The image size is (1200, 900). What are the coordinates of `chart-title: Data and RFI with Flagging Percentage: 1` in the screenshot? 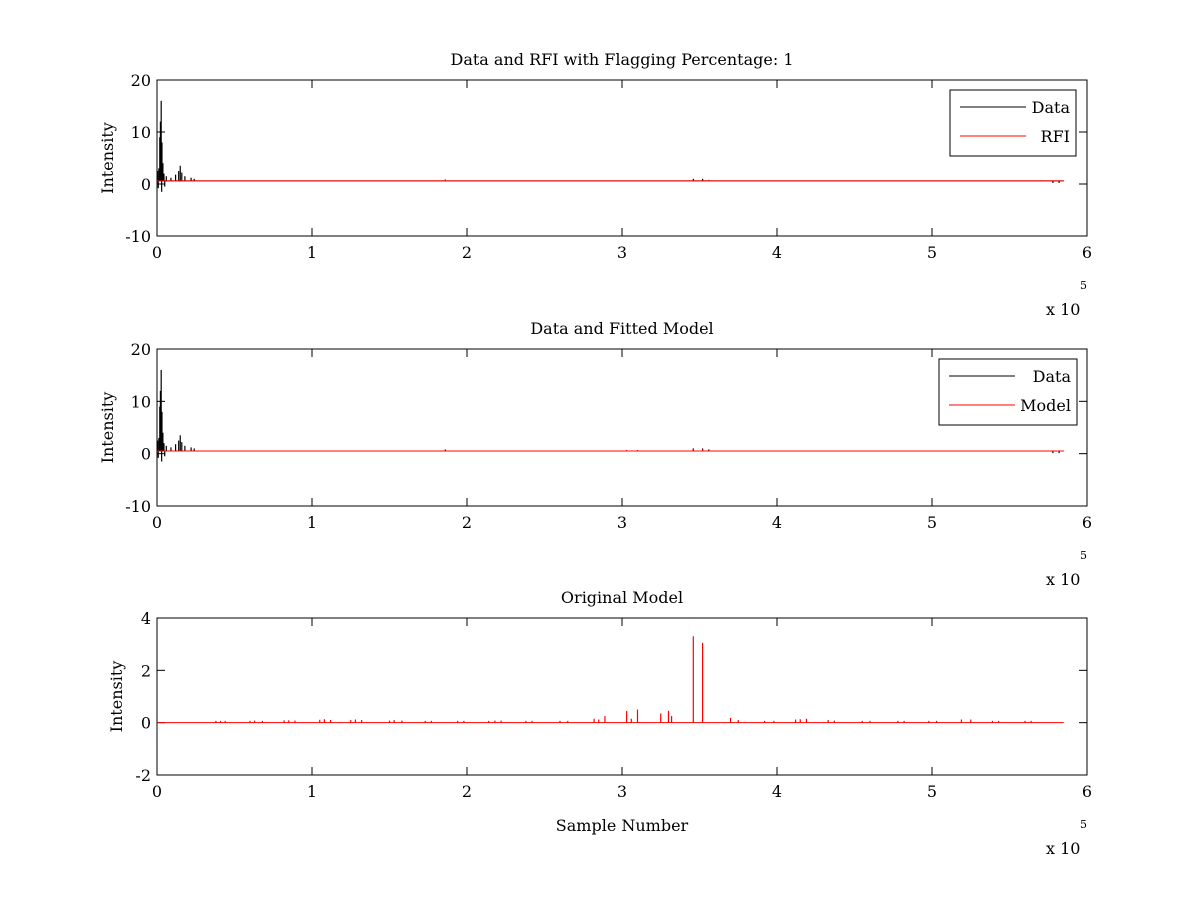 It's located at (621, 59).